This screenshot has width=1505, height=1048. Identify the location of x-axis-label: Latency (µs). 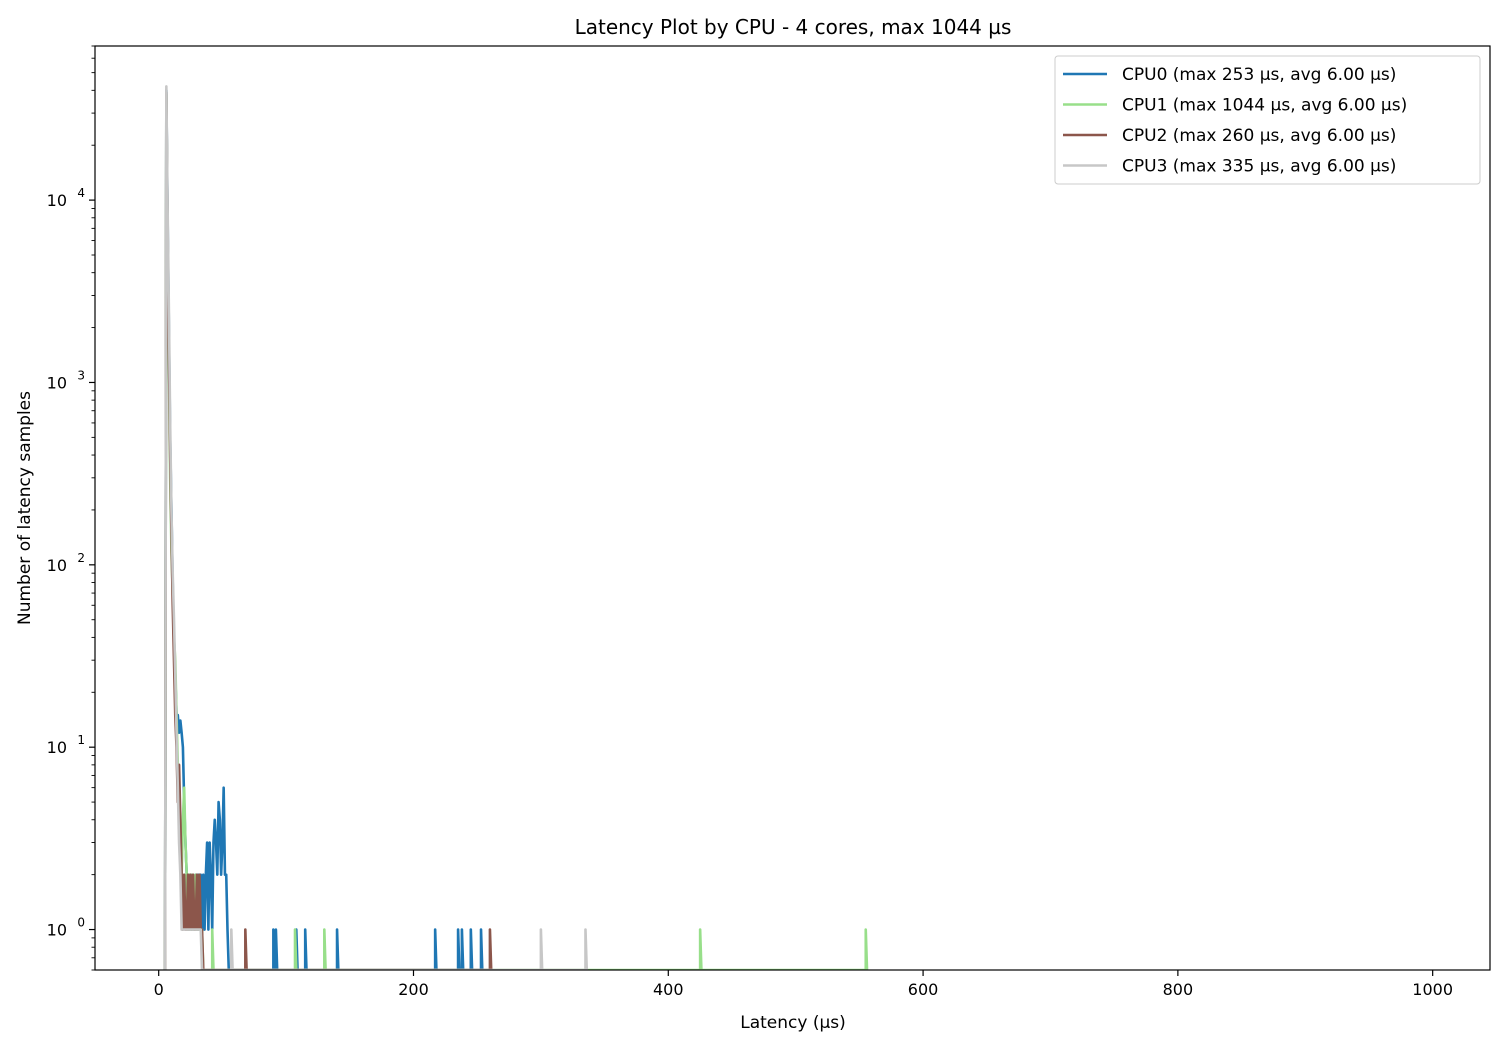
(793, 1023).